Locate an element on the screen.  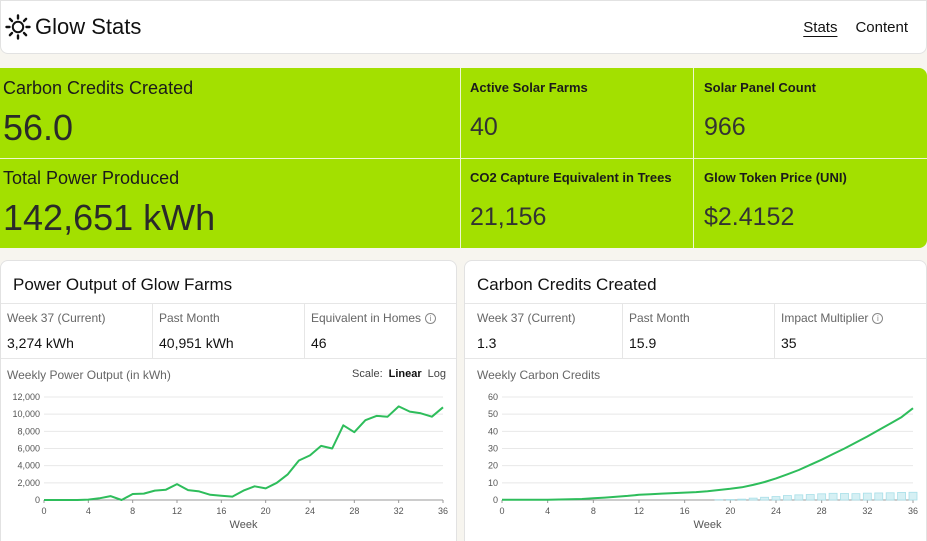
metric-past-month: Past Month 40,951 kWh is located at coordinates (229, 331).